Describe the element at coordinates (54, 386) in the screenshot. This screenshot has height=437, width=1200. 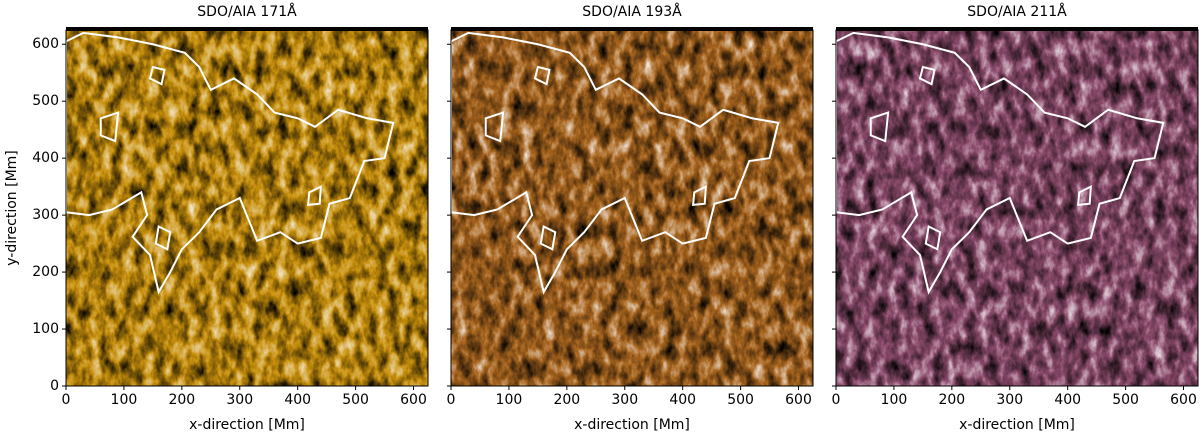
I see `y-tick-label: 0` at that location.